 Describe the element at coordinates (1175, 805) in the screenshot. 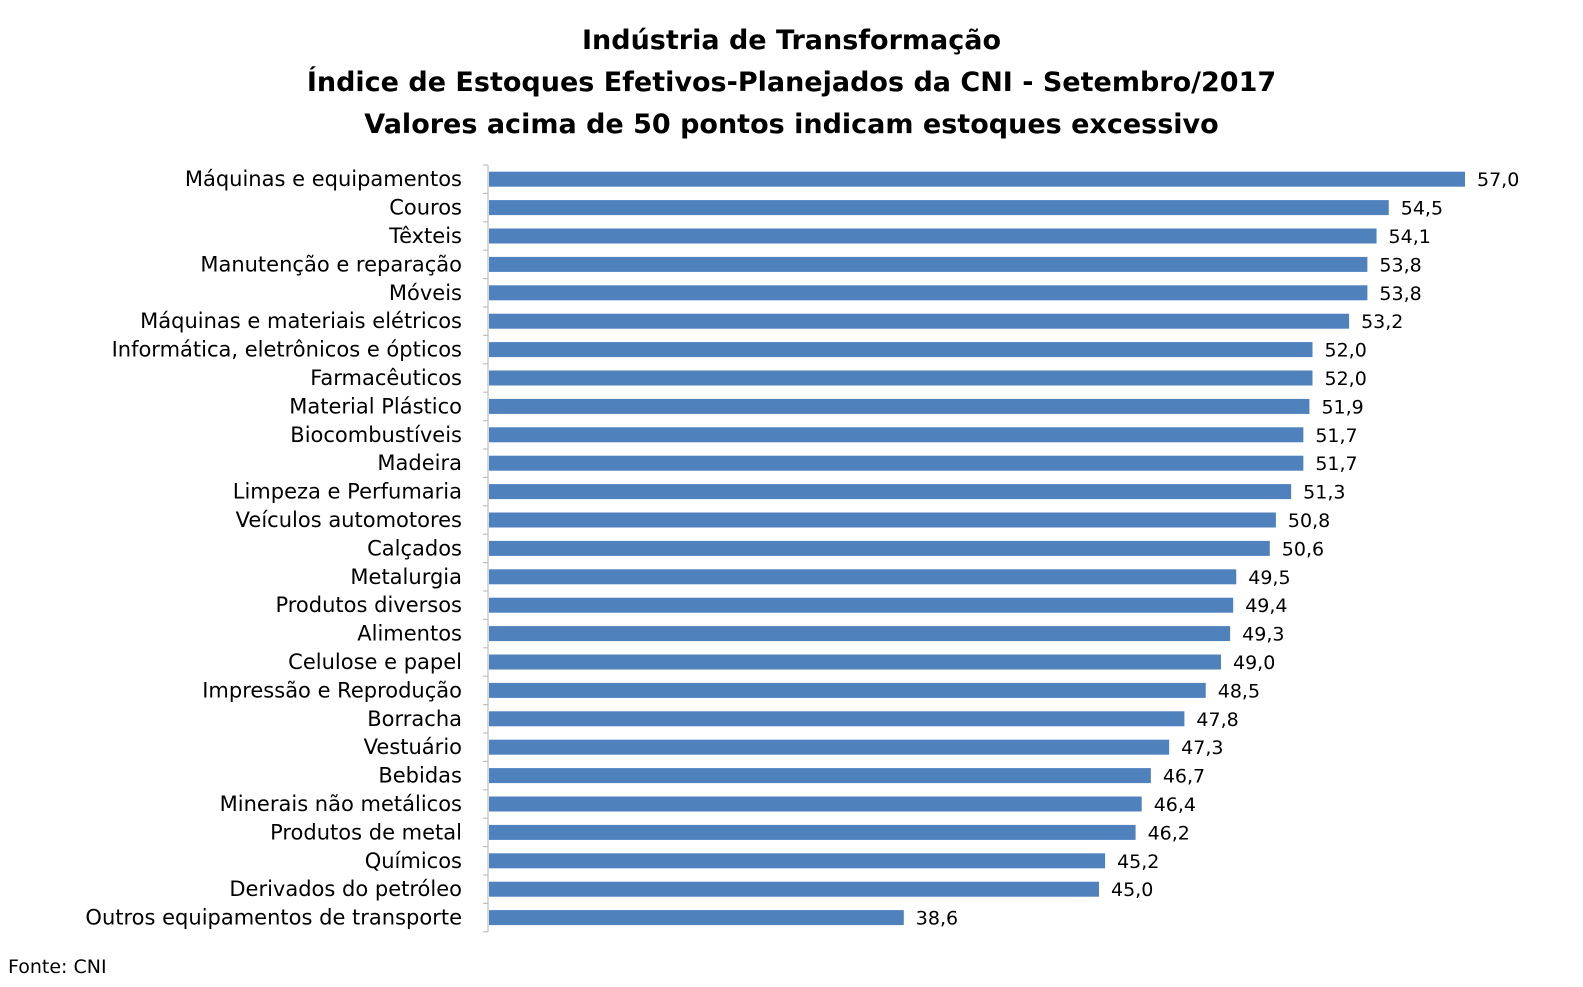

I see `data-label: 46,4` at that location.